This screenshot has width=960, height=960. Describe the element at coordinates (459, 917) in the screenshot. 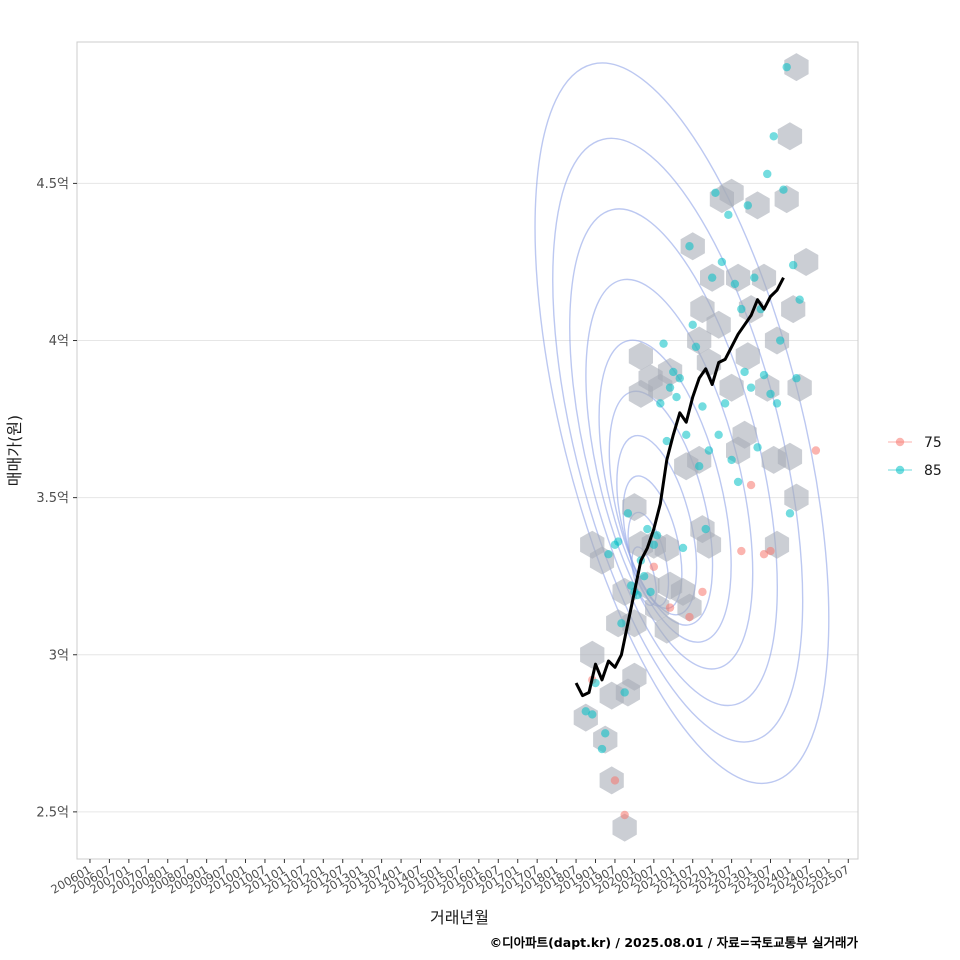

I see `x-axis-title: 거래년월` at that location.